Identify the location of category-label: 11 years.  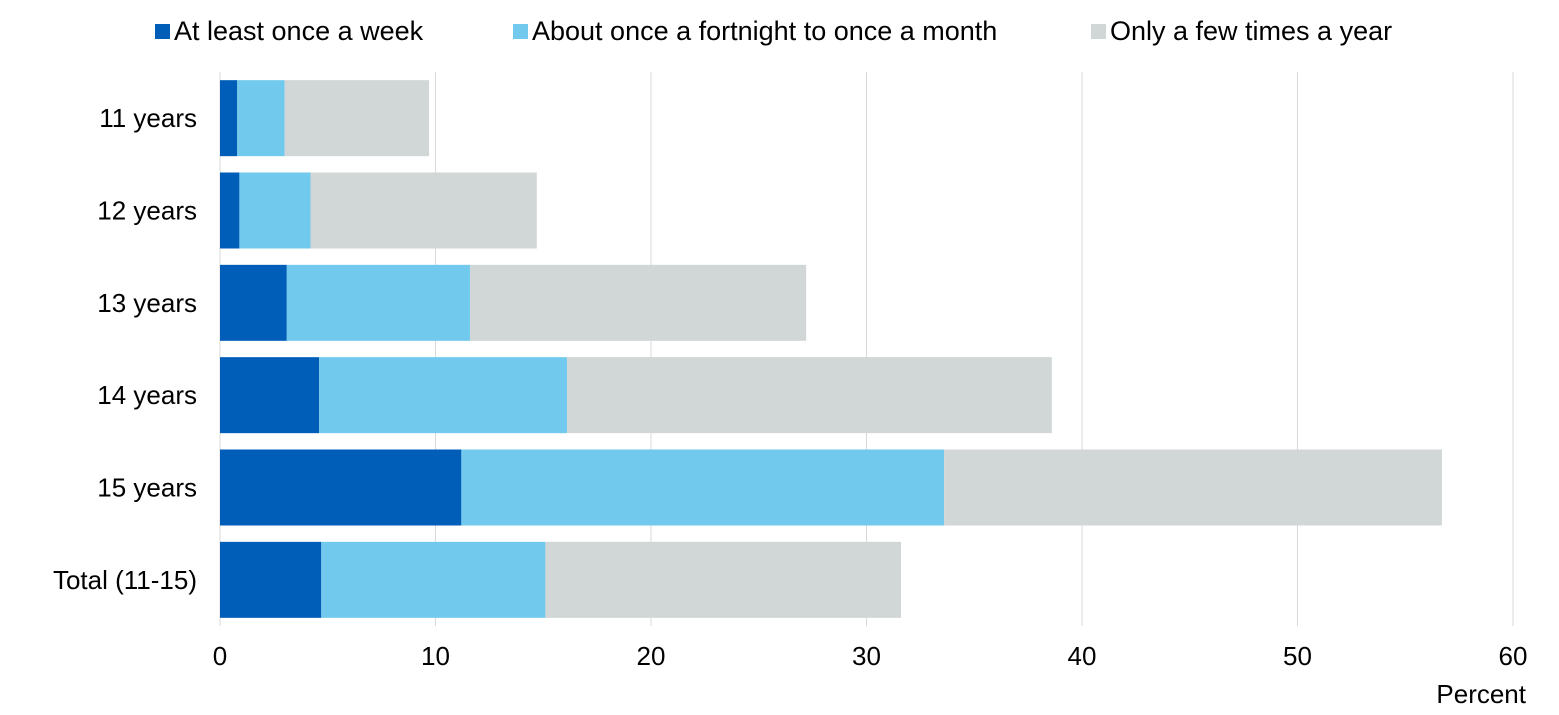
(148, 118).